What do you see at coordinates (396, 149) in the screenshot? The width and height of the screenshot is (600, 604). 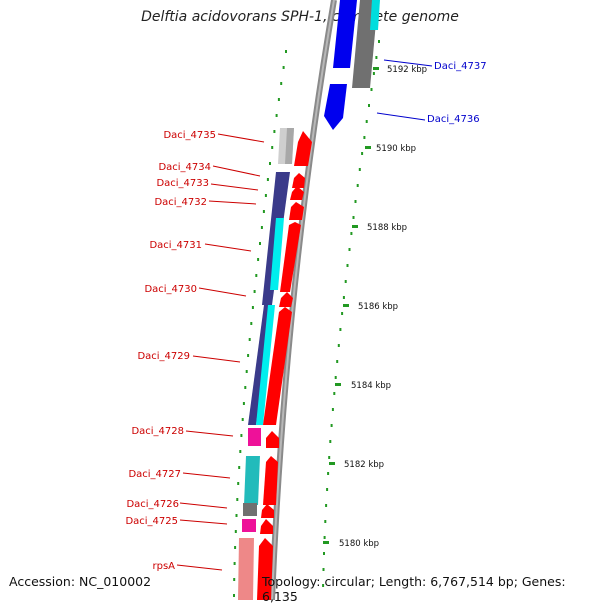 I see `scale-label-5190: 5190 kbp` at bounding box center [396, 149].